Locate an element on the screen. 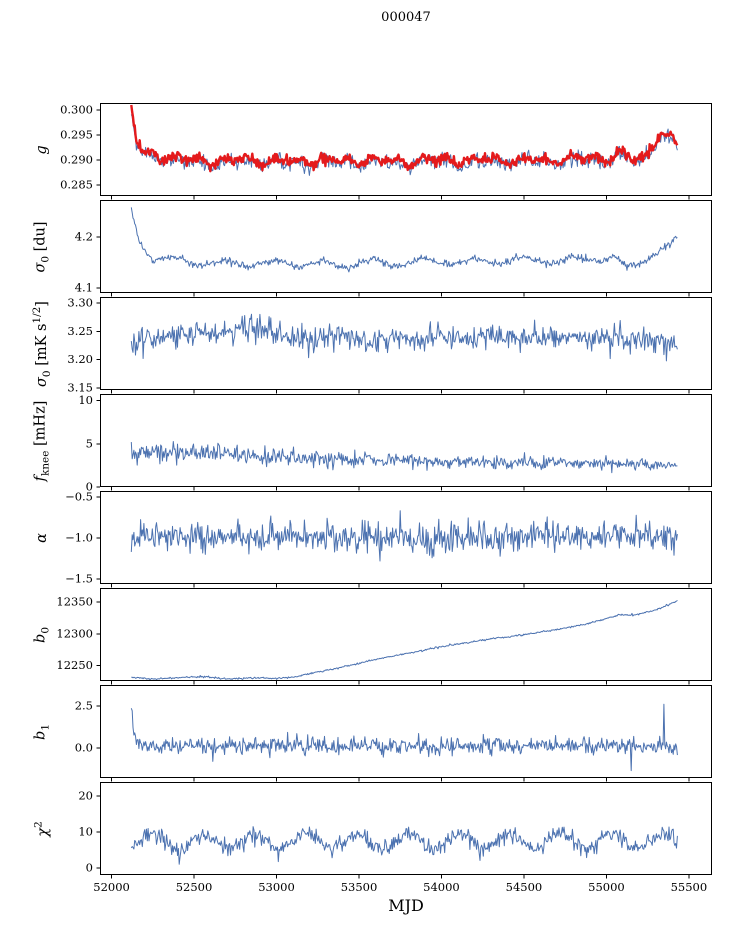 This screenshot has width=729, height=944. y-tick-label: 5 is located at coordinates (89, 443).